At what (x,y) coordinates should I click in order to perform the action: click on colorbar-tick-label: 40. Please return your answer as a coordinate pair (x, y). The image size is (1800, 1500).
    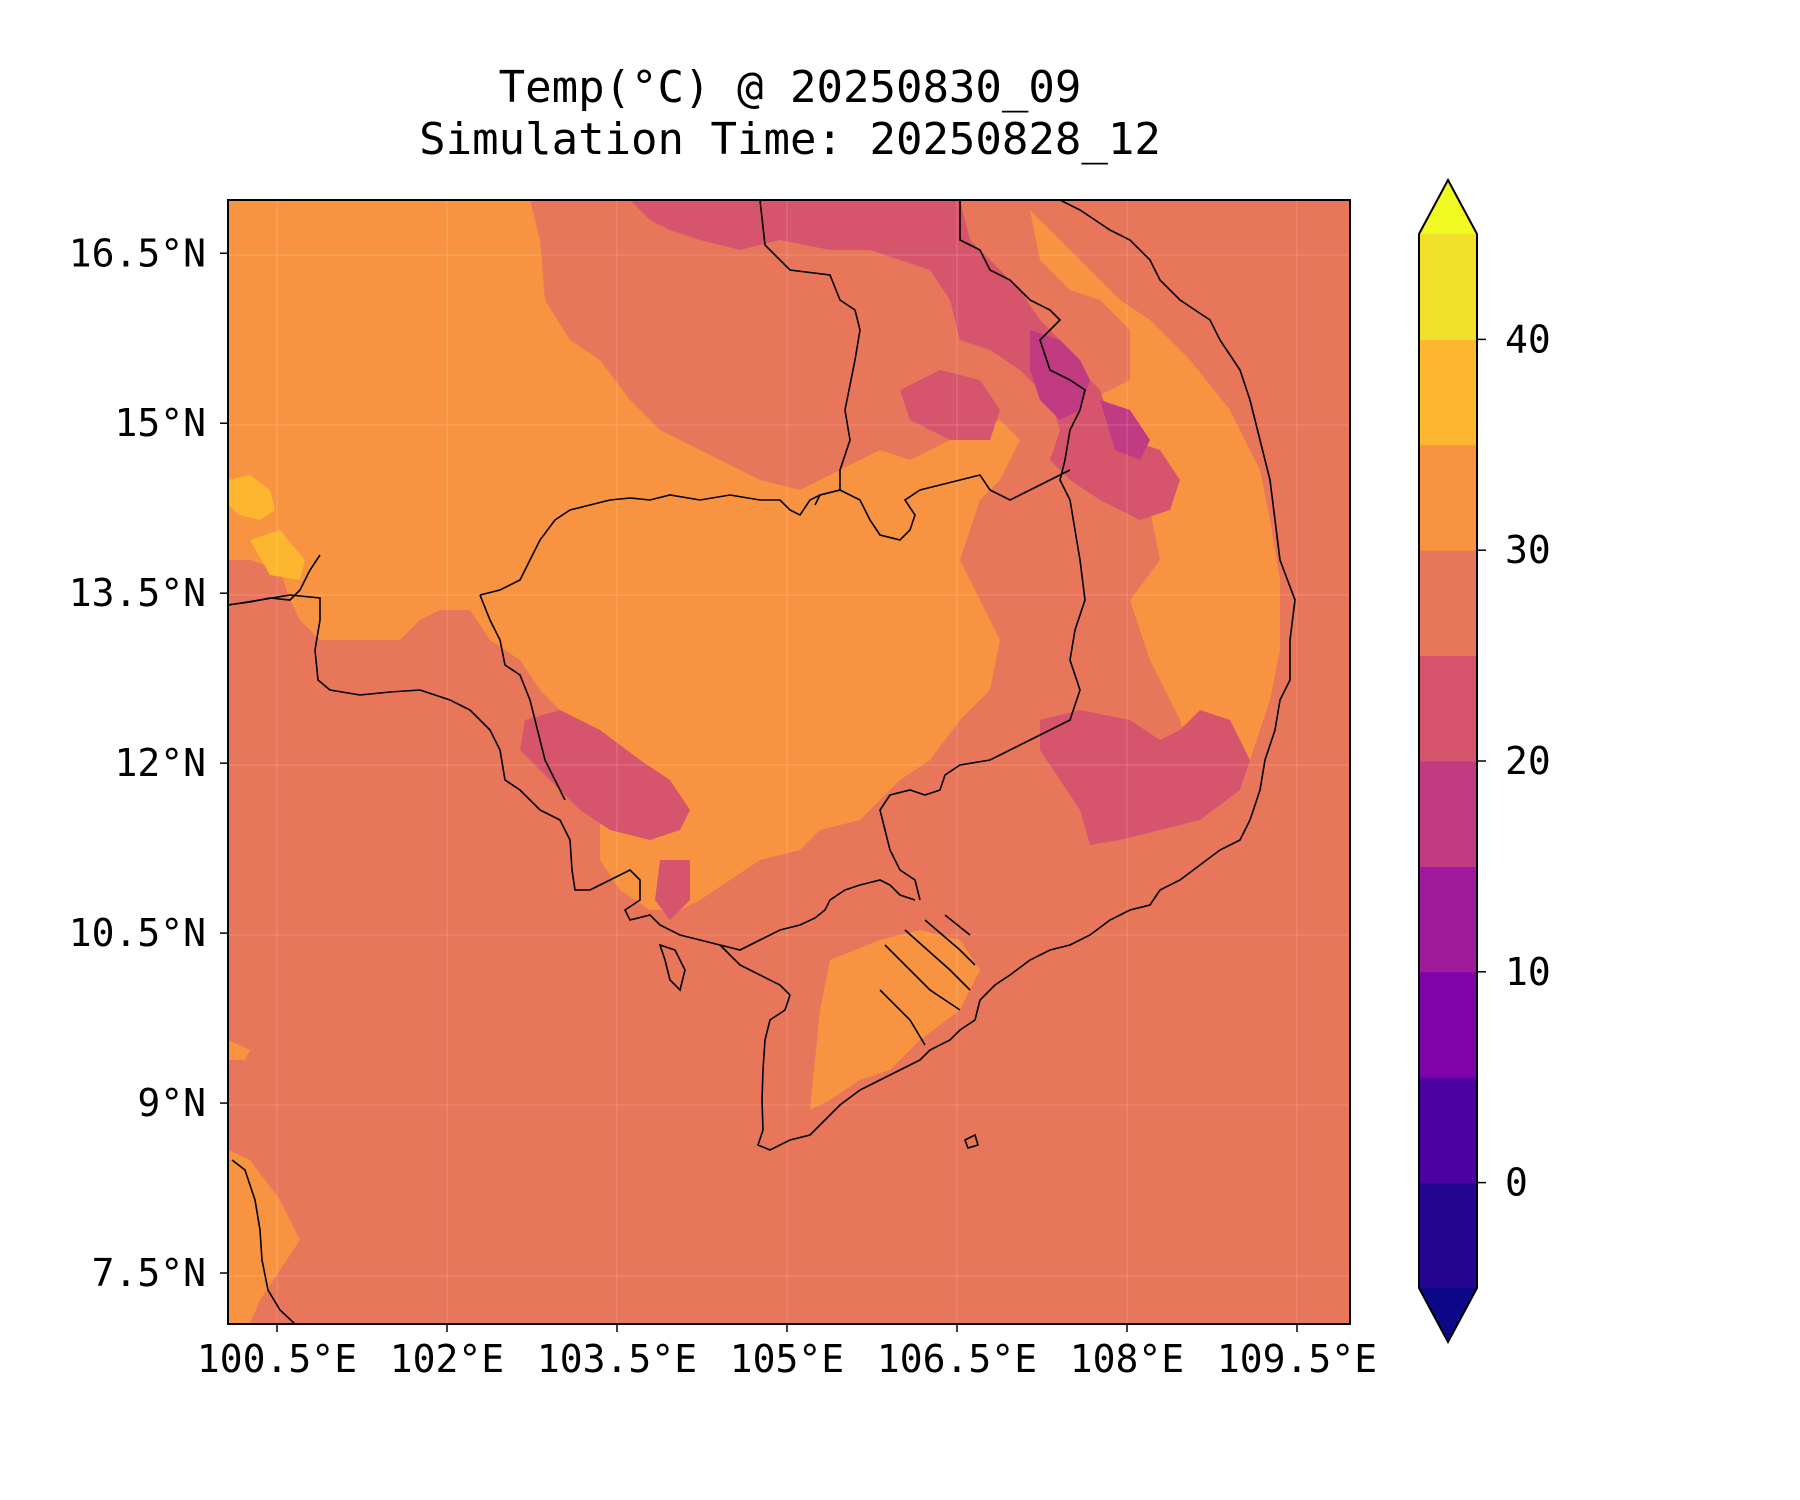
    Looking at the image, I should click on (1528, 339).